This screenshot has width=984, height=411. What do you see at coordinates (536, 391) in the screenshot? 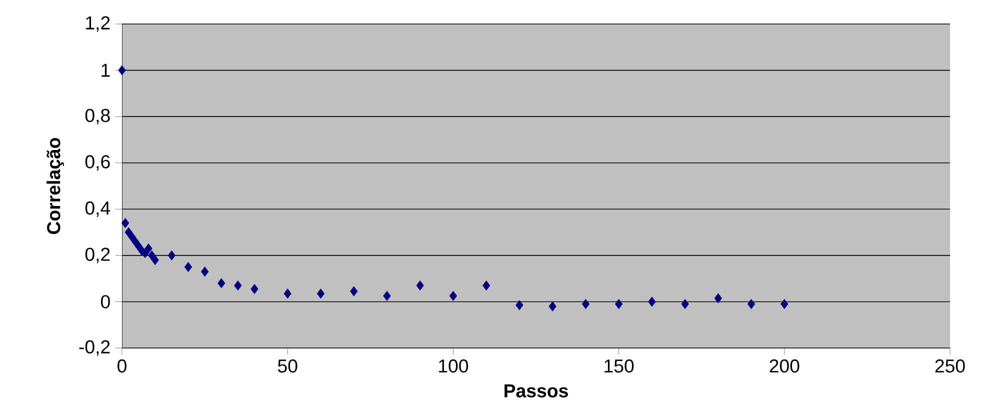
I see `x-axis-title: Passos` at bounding box center [536, 391].